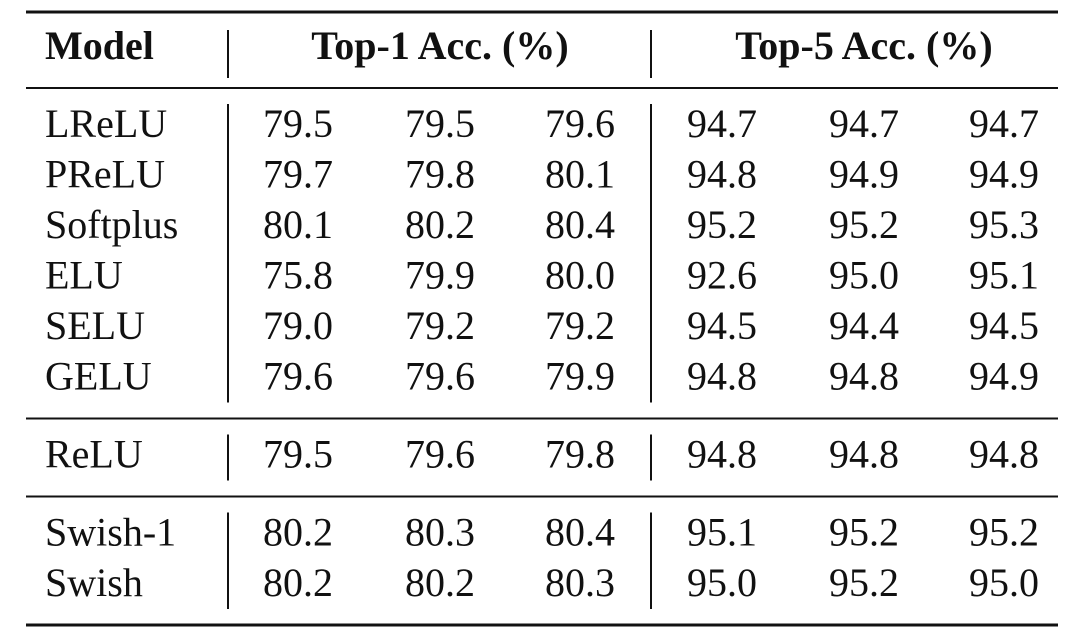 Image resolution: width=1080 pixels, height=634 pixels. I want to click on row-label: ReLU, so click(94, 454).